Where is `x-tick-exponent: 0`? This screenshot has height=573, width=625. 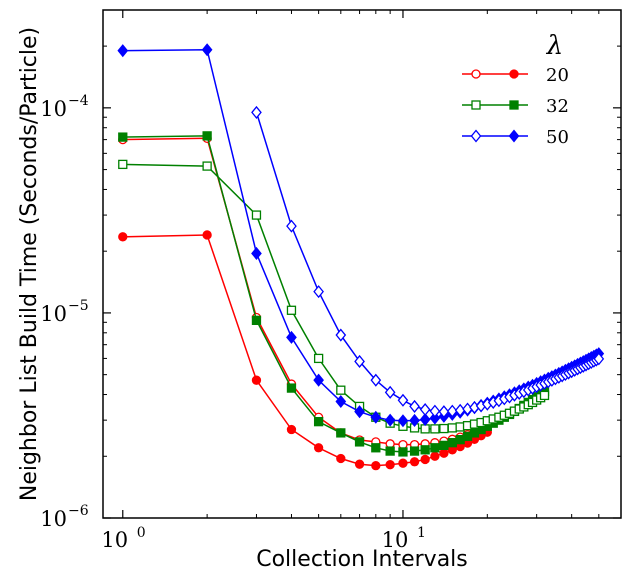
x-tick-exponent: 0 is located at coordinates (141, 533).